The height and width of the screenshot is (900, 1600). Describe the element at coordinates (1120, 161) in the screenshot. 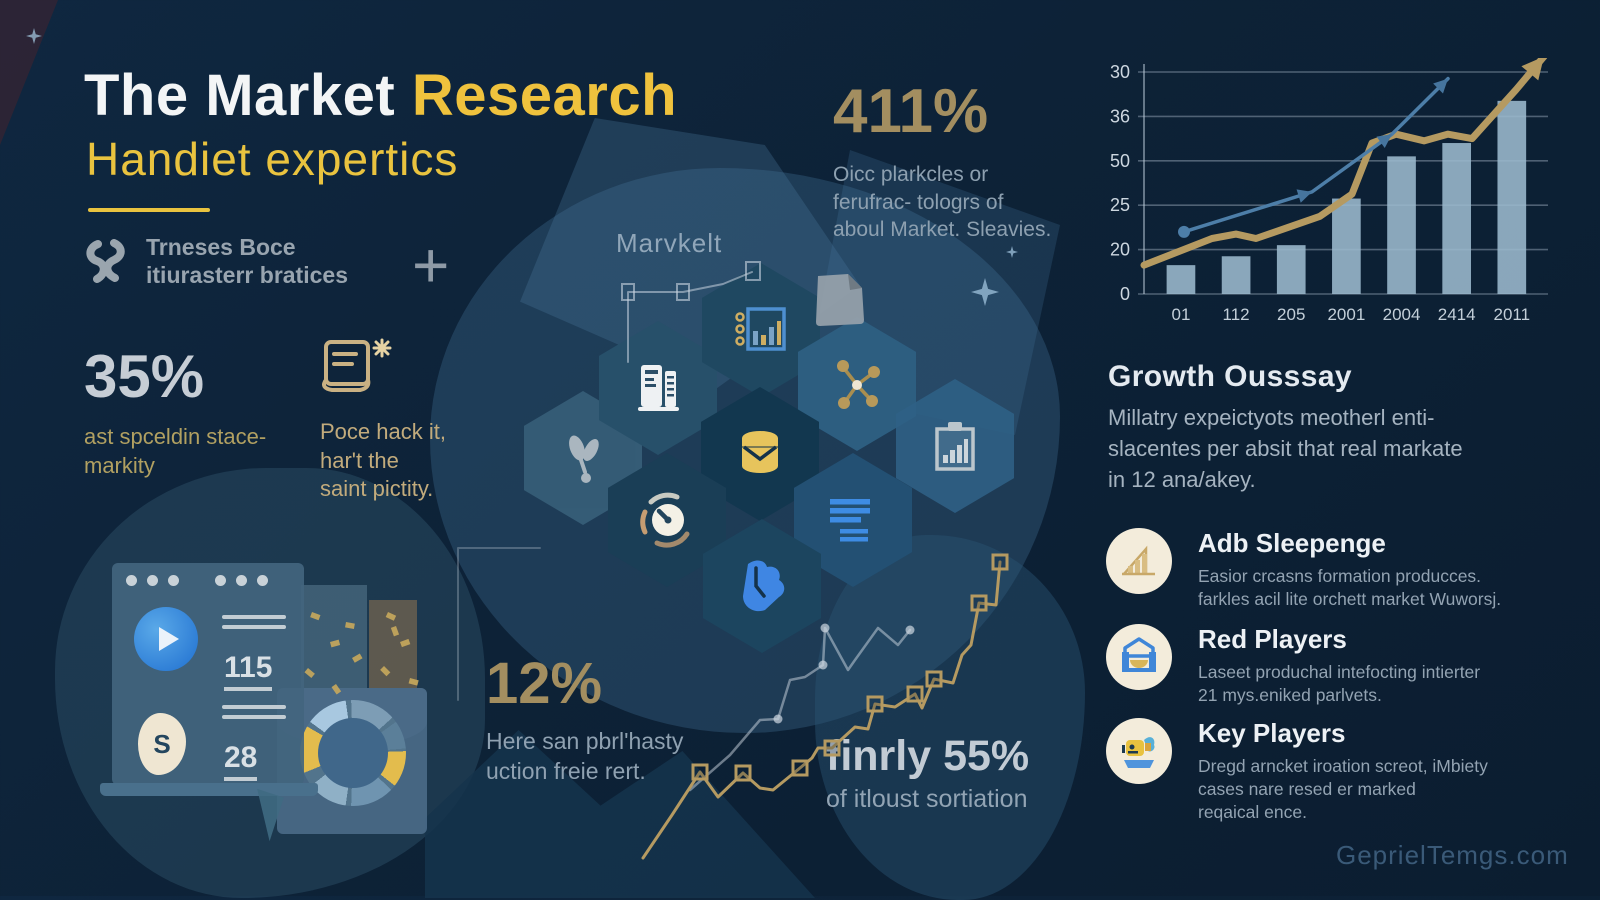

I see `svg-text: 50` at that location.